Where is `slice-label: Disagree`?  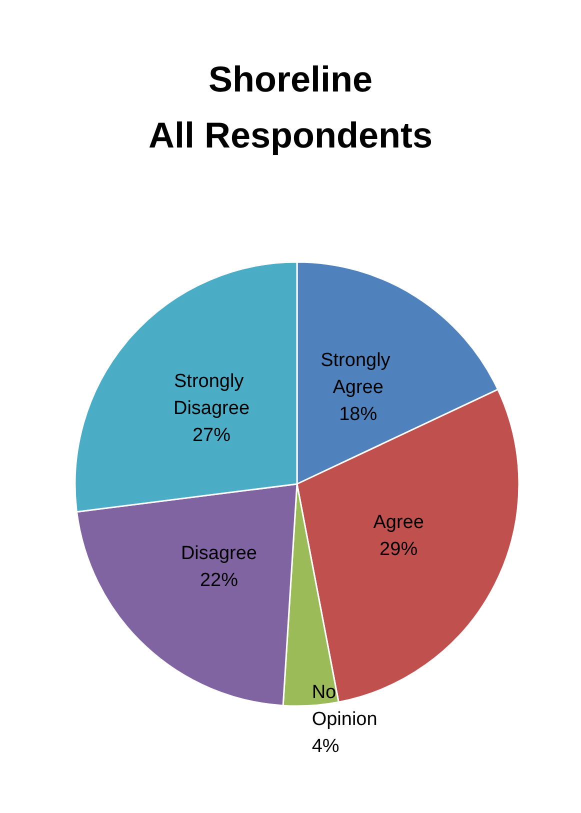
slice-label: Disagree is located at coordinates (218, 553).